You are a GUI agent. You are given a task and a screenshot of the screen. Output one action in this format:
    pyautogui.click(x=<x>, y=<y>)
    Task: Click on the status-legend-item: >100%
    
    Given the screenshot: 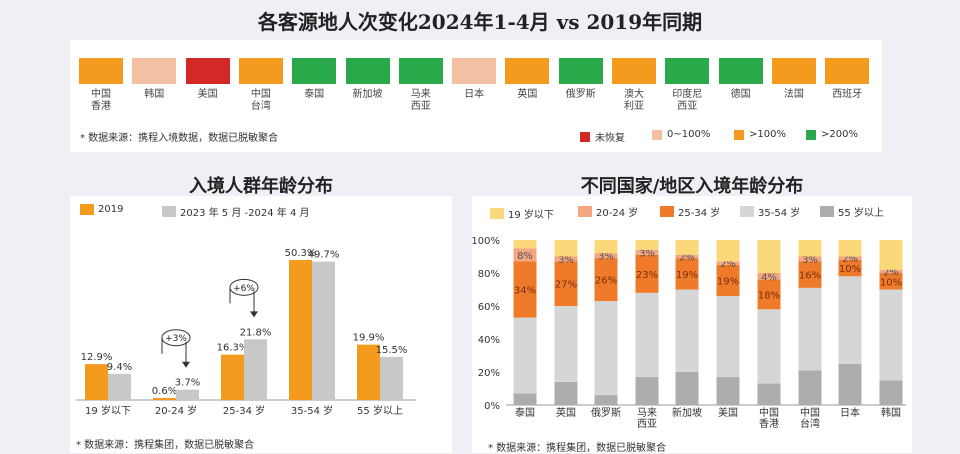 What is the action you would take?
    pyautogui.click(x=760, y=134)
    